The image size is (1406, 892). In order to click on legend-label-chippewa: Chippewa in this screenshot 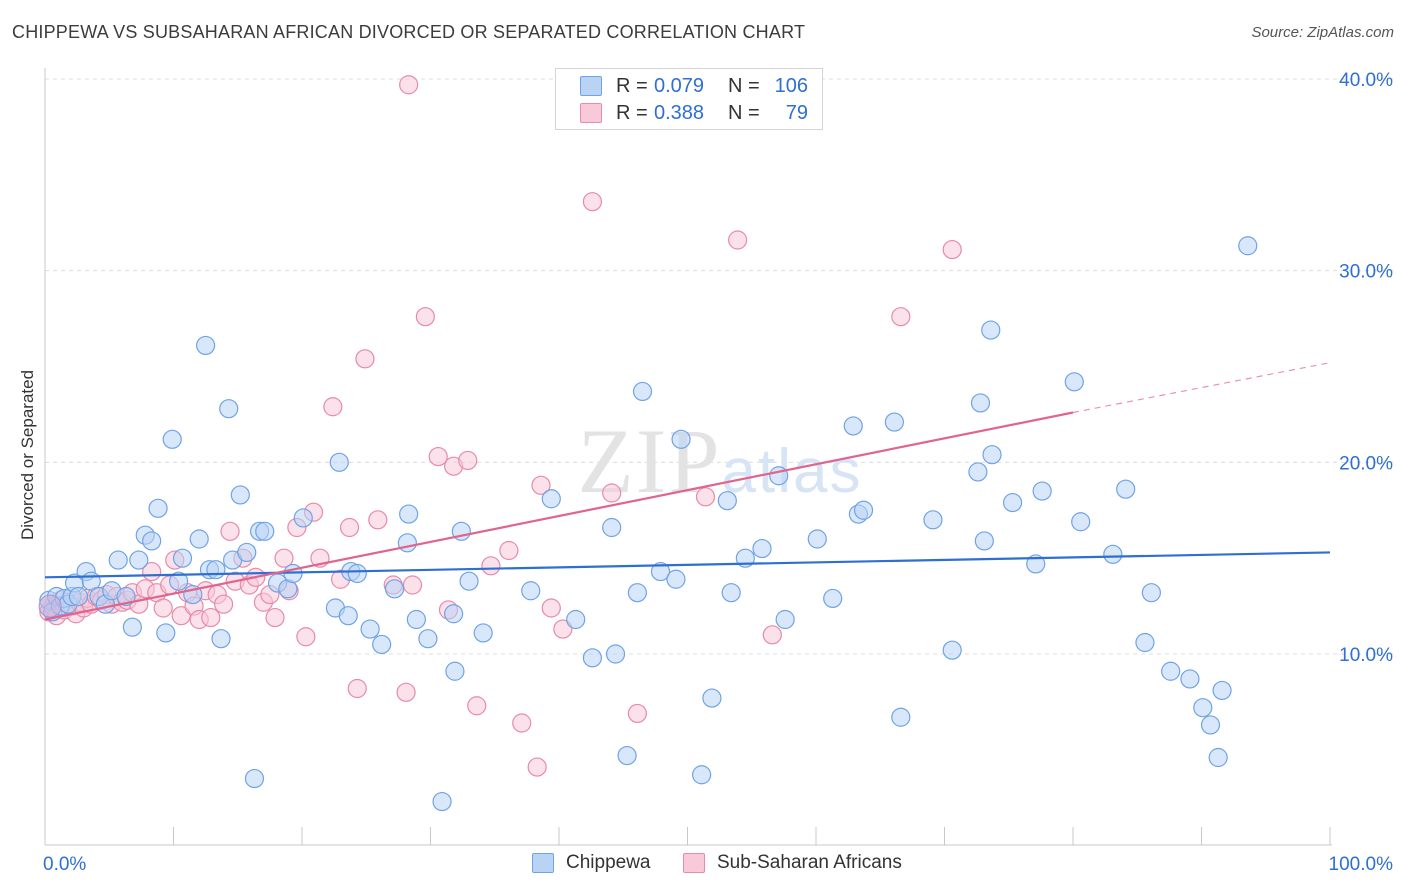, I will do `click(608, 862)`.